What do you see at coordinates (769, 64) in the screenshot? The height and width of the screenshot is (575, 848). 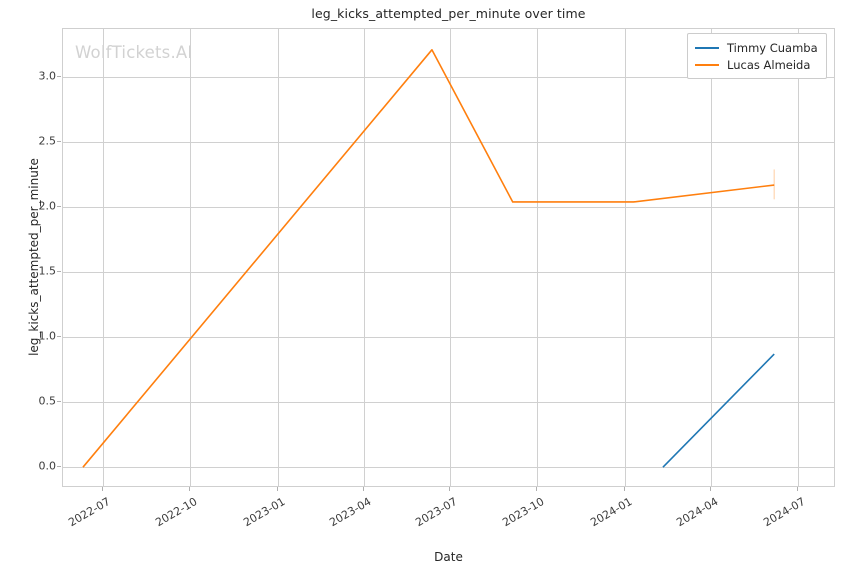 I see `legend-label: Lucas Almeida` at bounding box center [769, 64].